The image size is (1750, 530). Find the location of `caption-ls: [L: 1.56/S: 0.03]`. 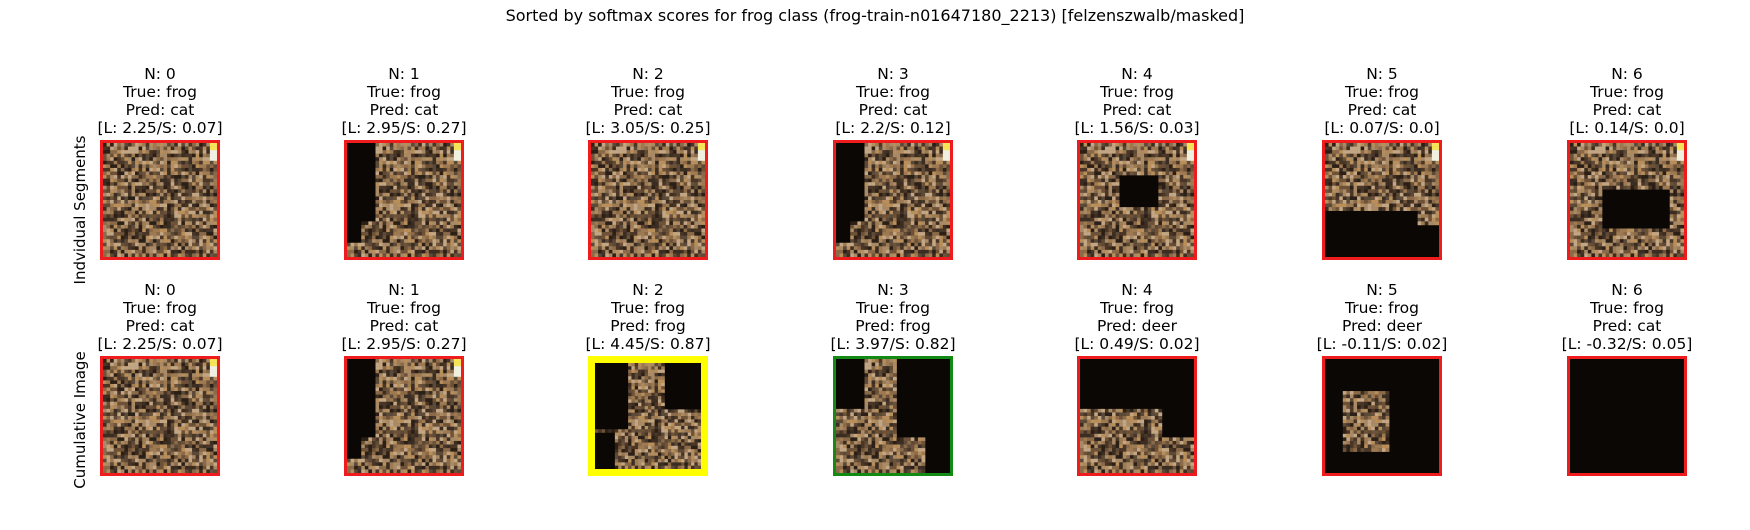

caption-ls: [L: 1.56/S: 0.03] is located at coordinates (1137, 128).